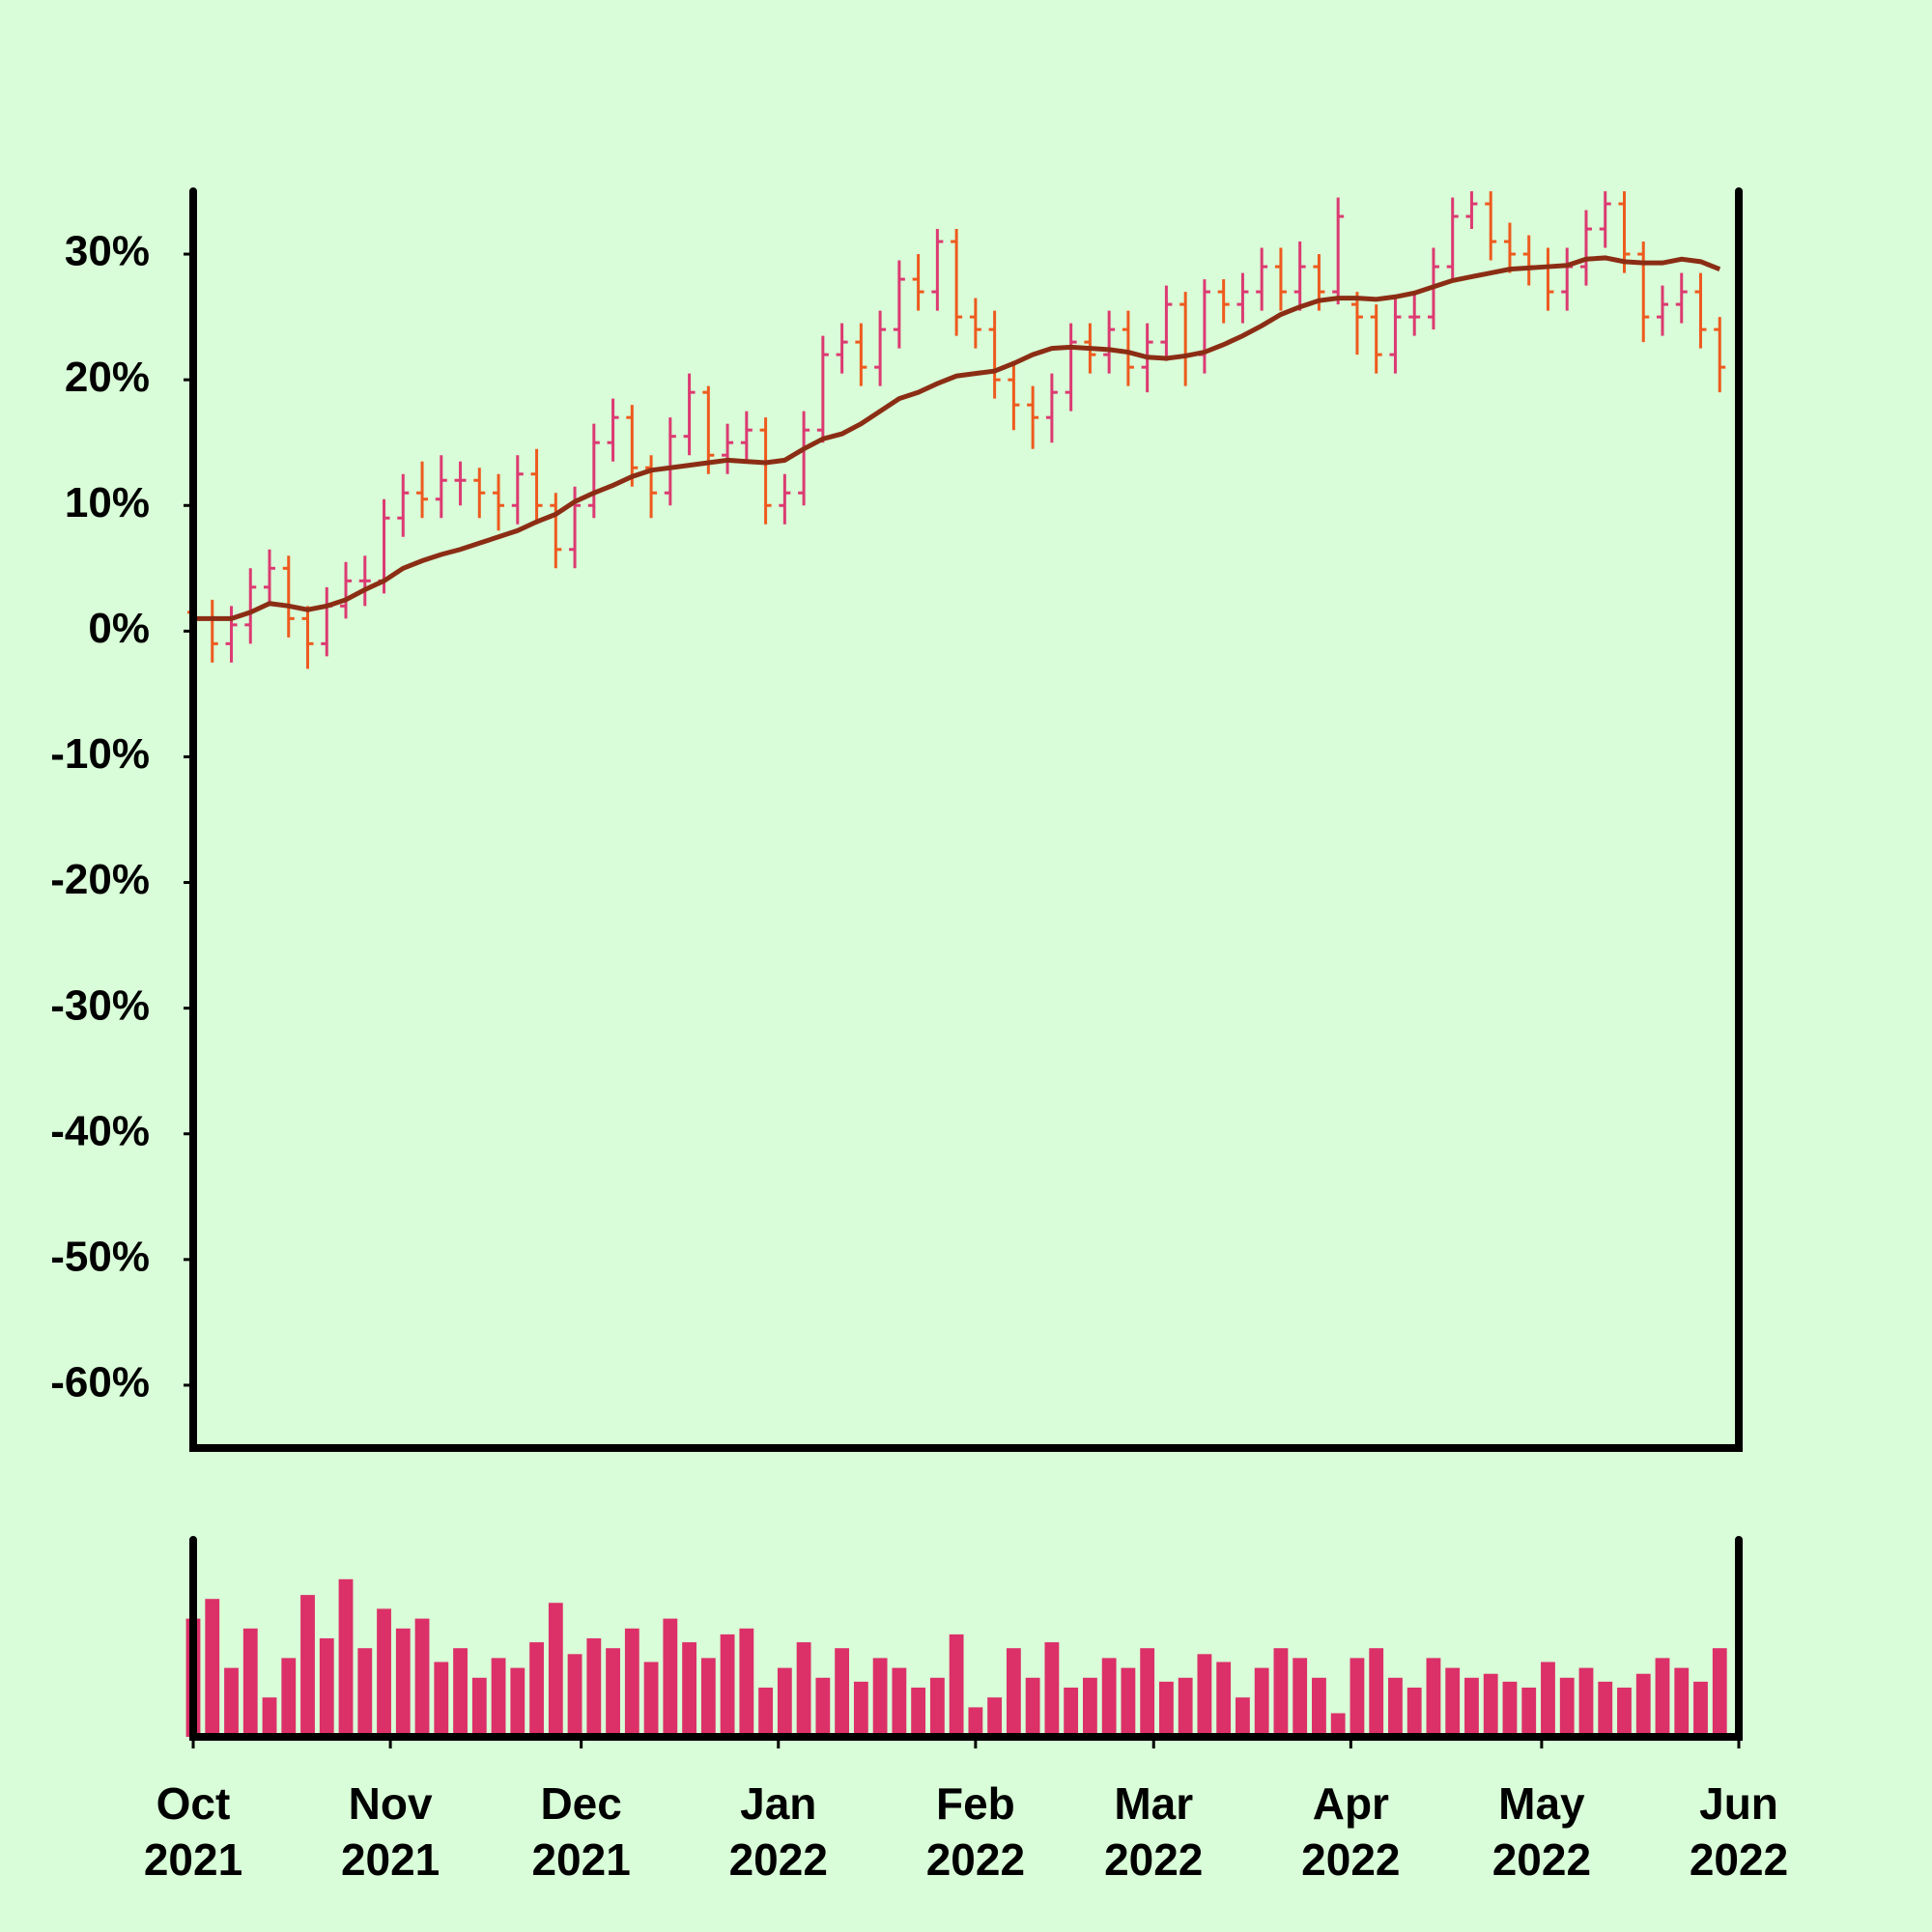 The height and width of the screenshot is (1932, 1932). I want to click on y-tick-label: -10%, so click(100, 754).